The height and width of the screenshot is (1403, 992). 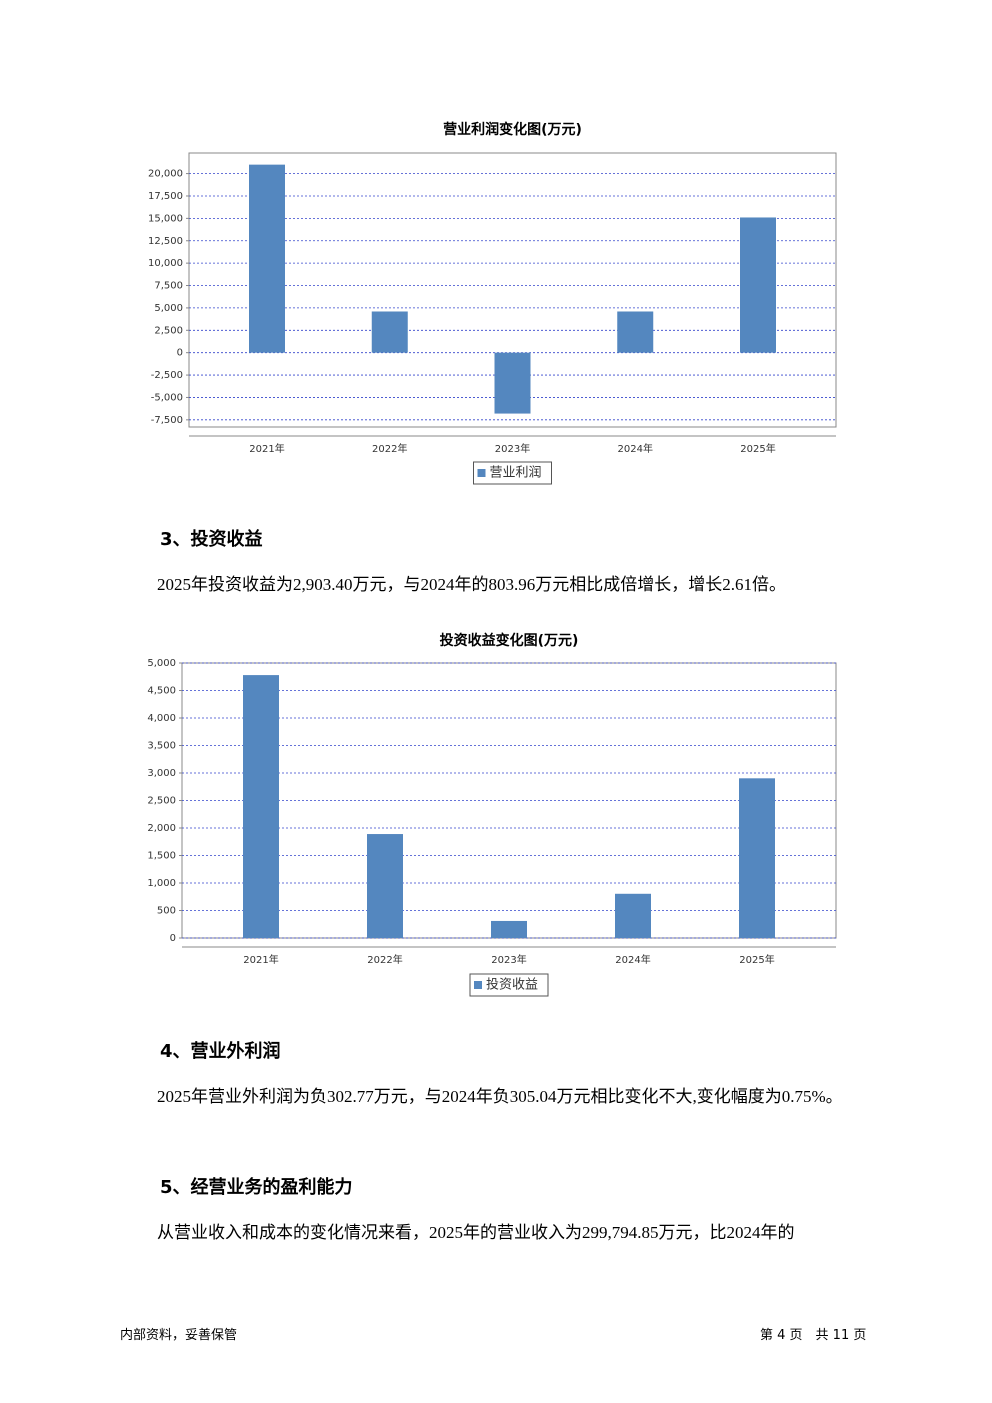 I want to click on heading: 4、营业外利润, so click(x=220, y=1051).